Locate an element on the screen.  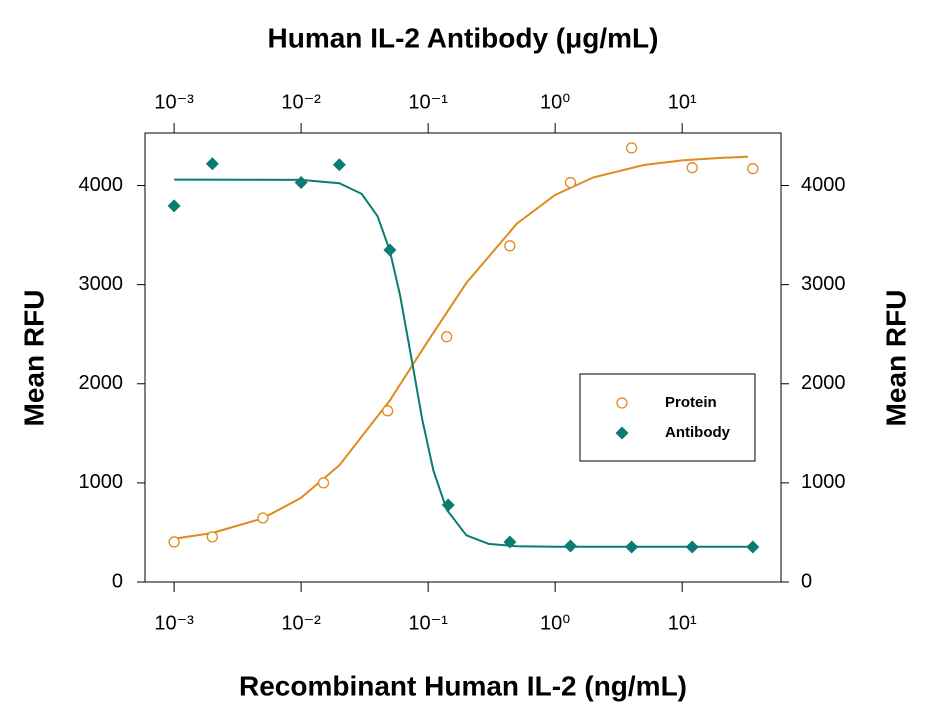
y-tick-label: 2000 is located at coordinates (101, 383).